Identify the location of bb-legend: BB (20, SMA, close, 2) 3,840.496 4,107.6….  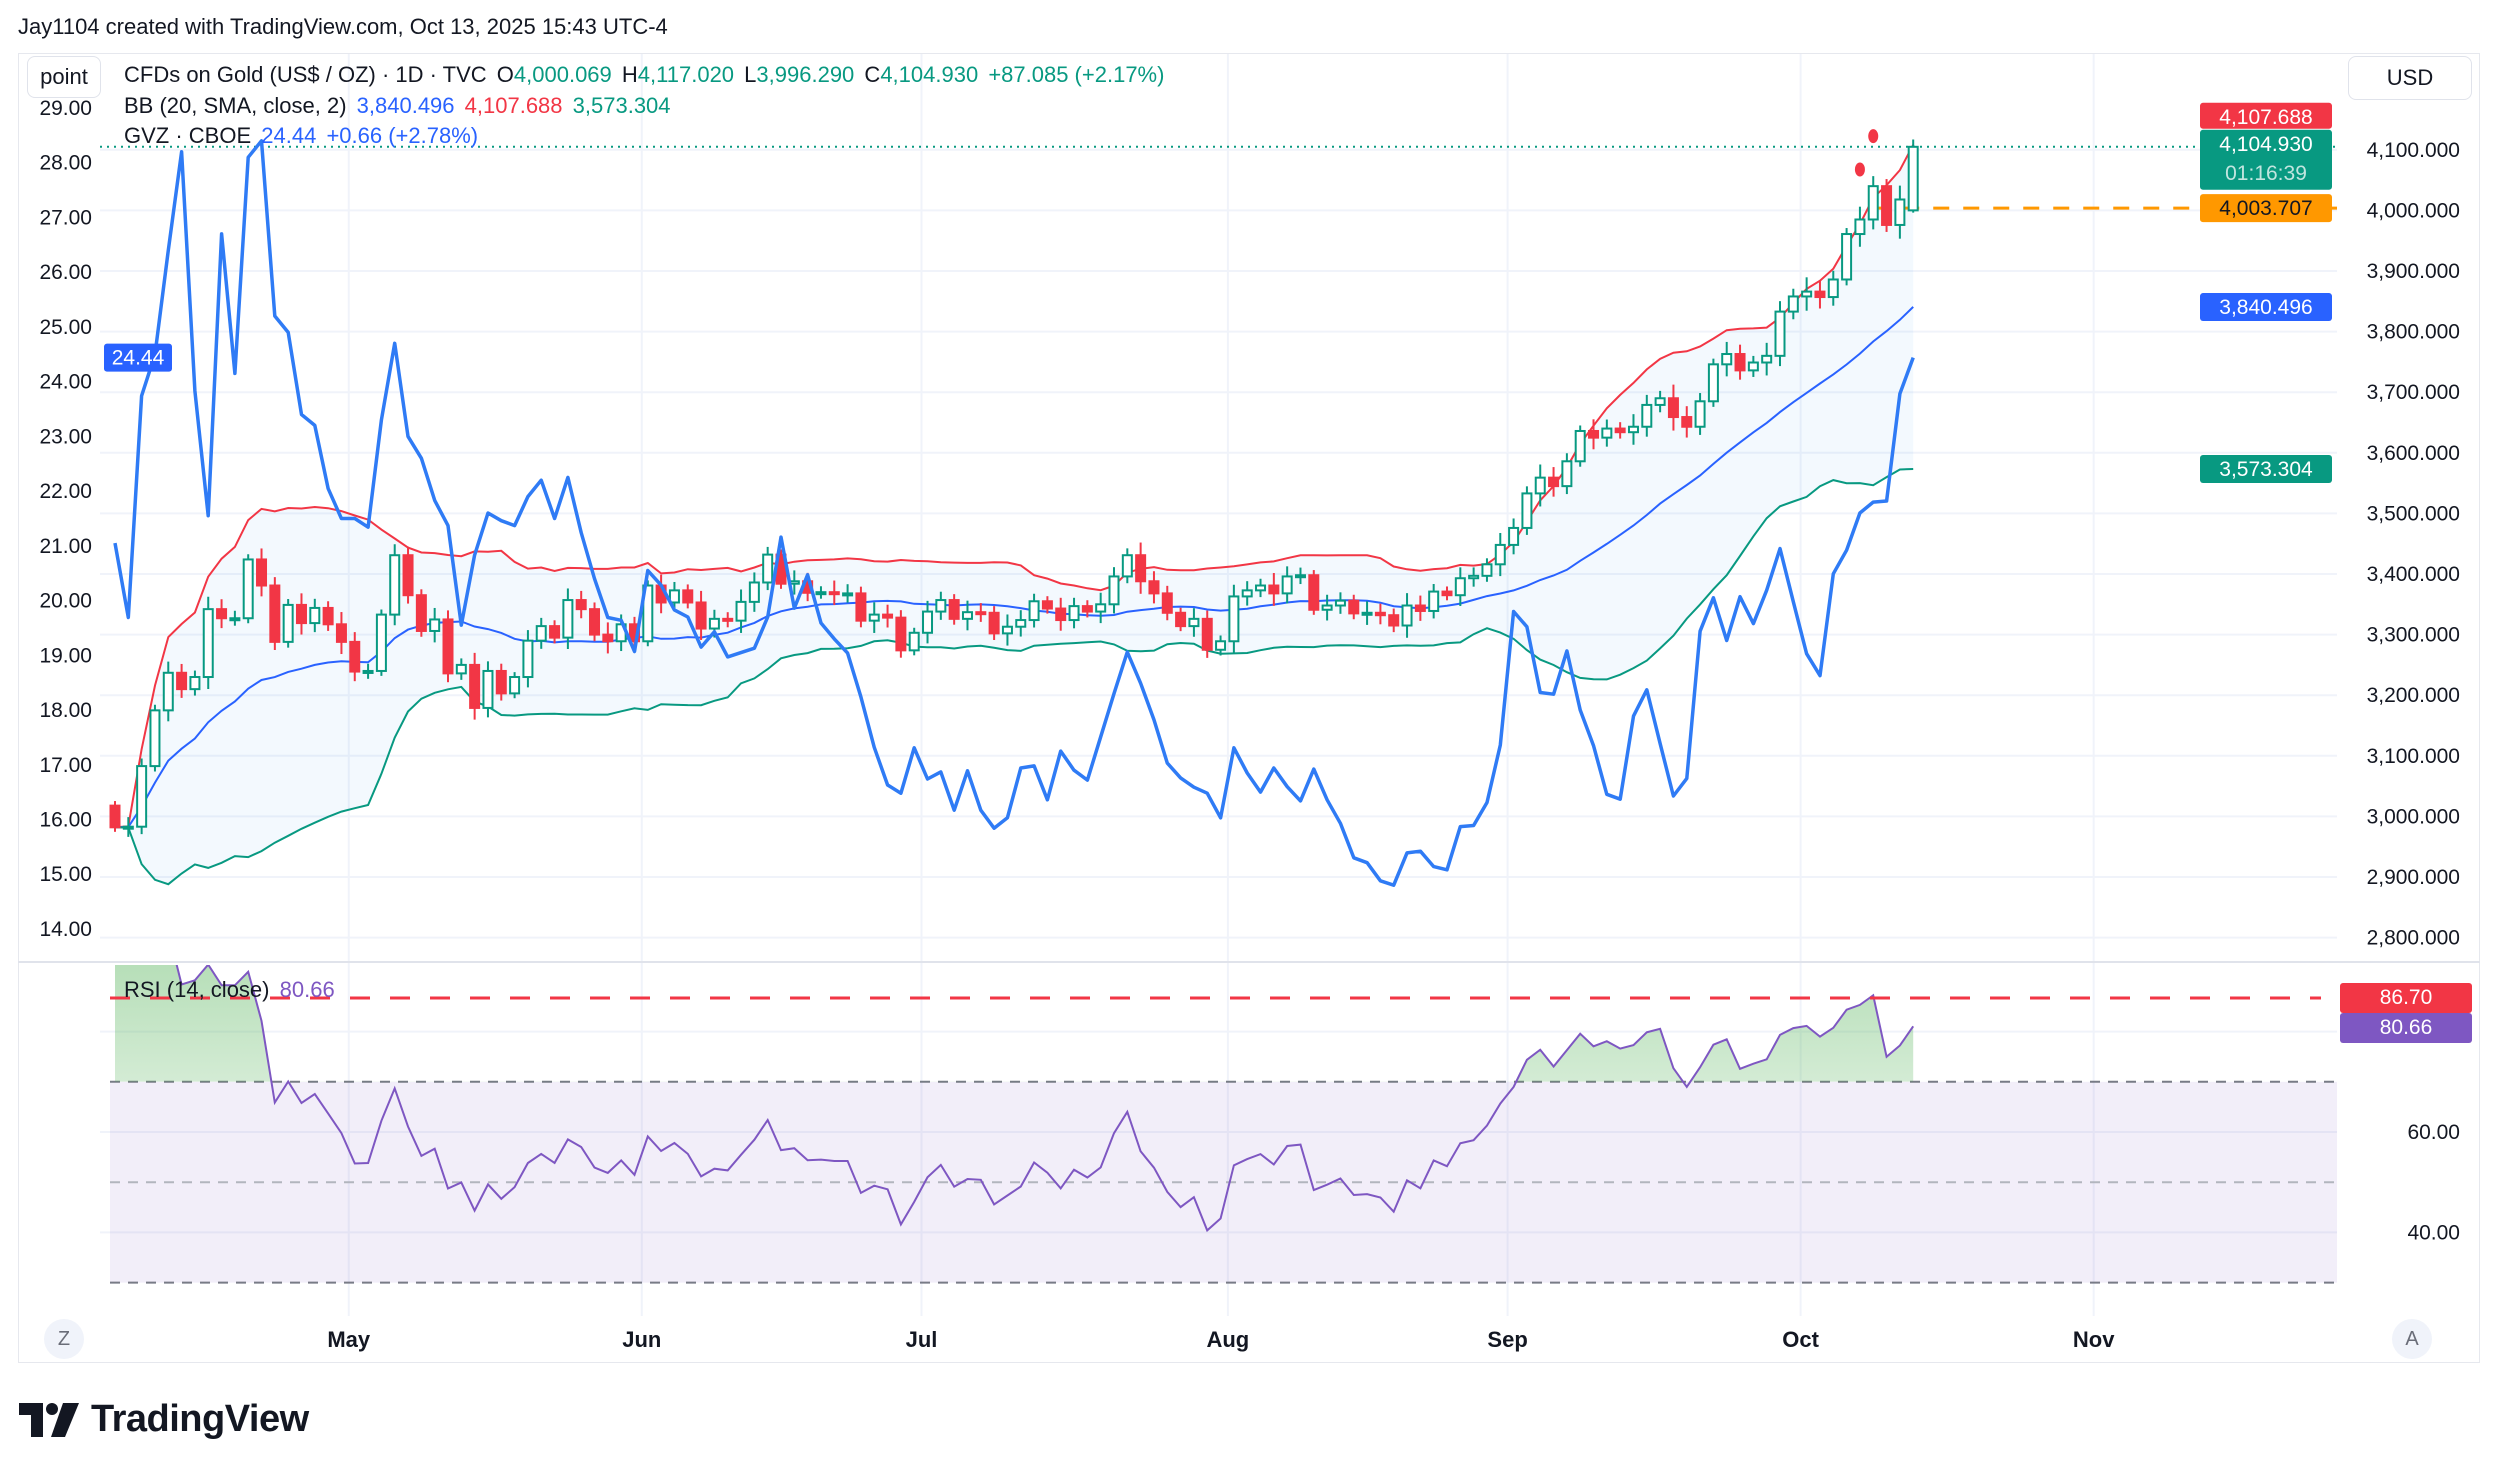
(399, 106).